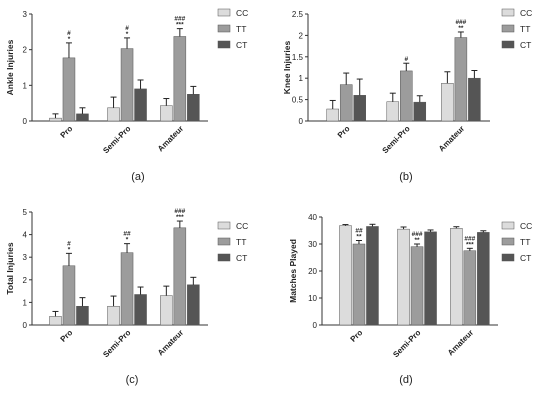 This screenshot has height=401, width=550. Describe the element at coordinates (405, 380) in the screenshot. I see `panel-label: (d)` at that location.